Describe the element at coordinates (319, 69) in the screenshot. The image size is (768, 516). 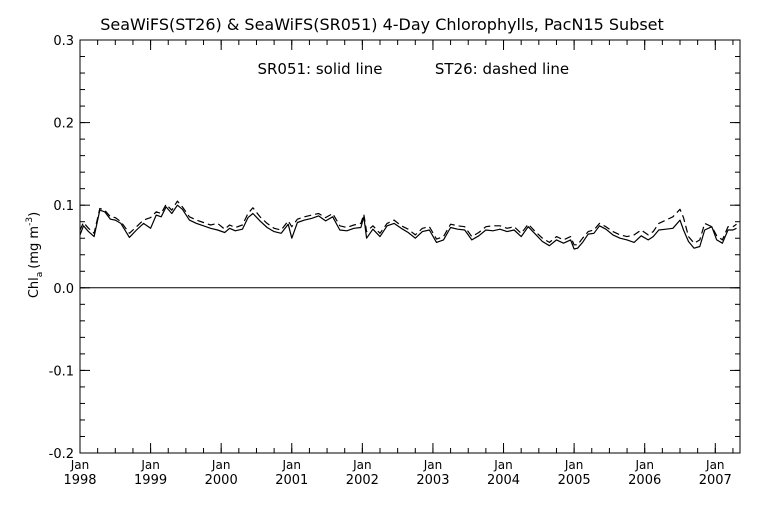
I see `annotation-solid-line: SR051: solid line` at that location.